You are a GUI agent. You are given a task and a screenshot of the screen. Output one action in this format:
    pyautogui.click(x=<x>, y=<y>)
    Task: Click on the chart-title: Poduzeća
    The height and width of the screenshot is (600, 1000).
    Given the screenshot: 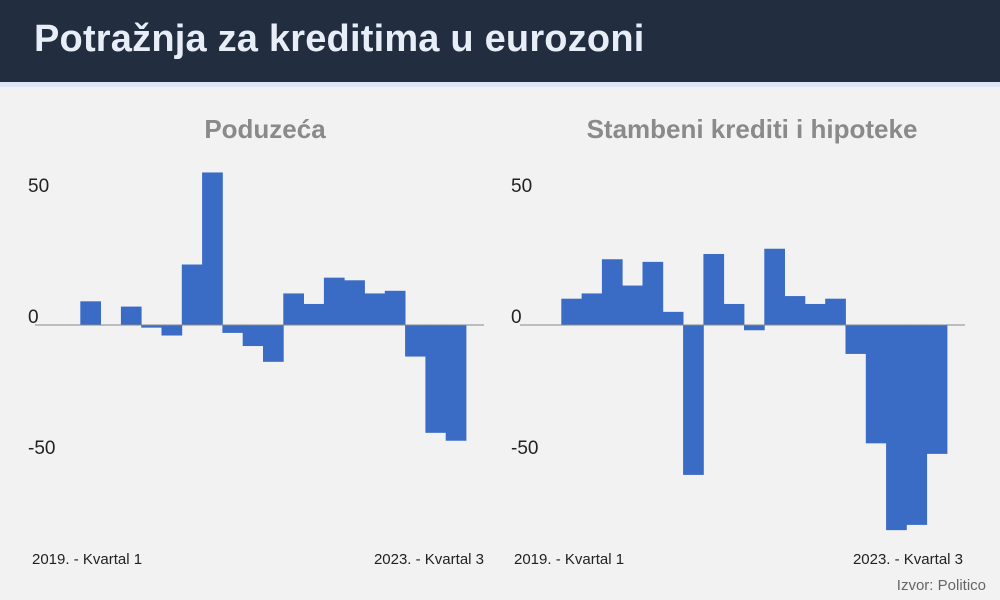 What is the action you would take?
    pyautogui.click(x=265, y=129)
    